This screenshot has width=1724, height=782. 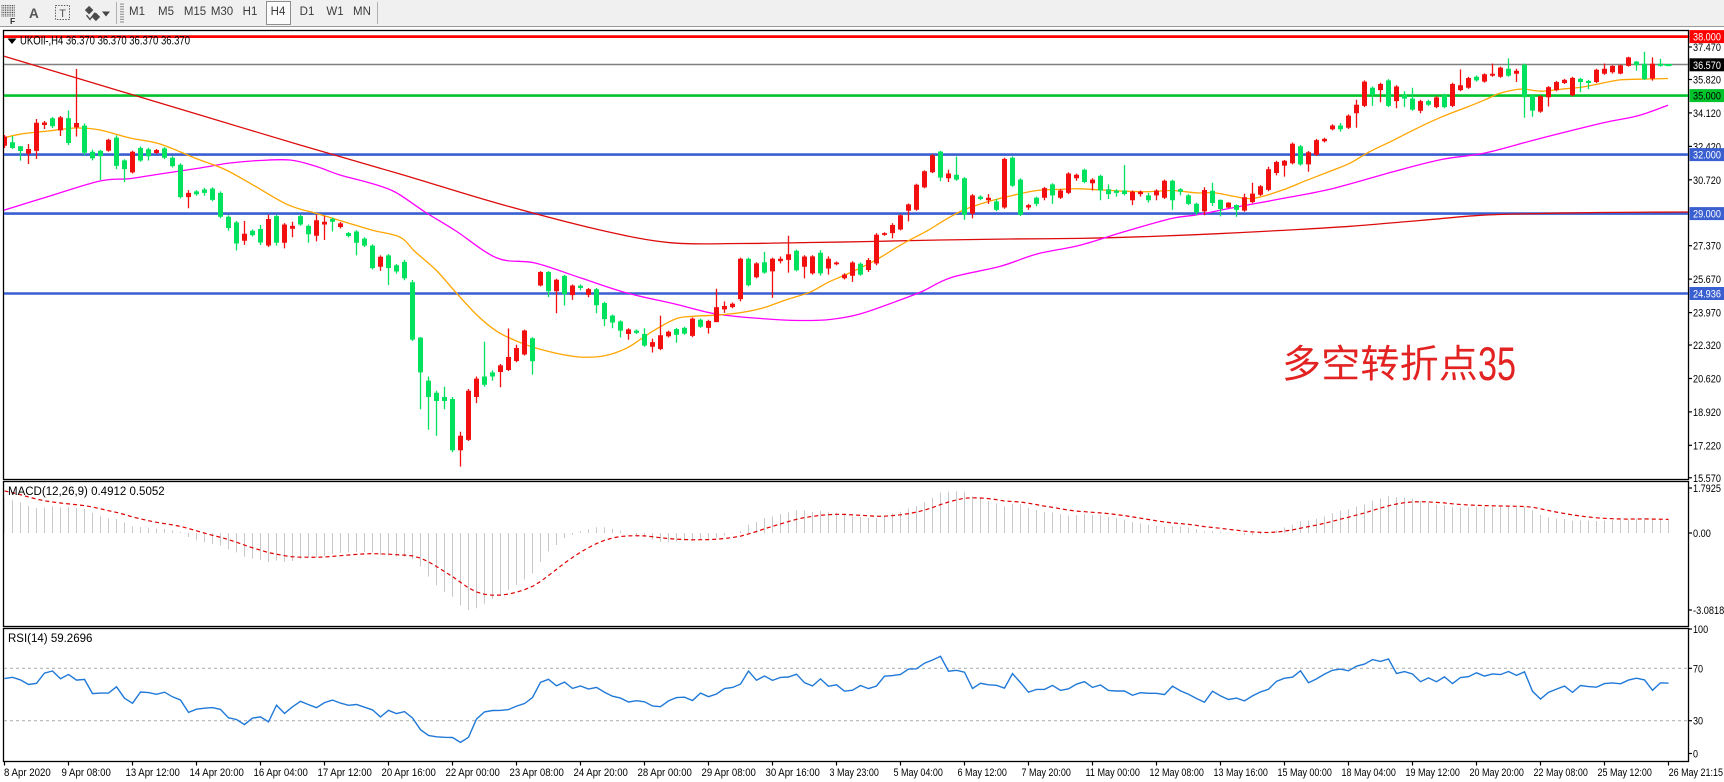 I want to click on svg-text: 30, so click(x=1698, y=722).